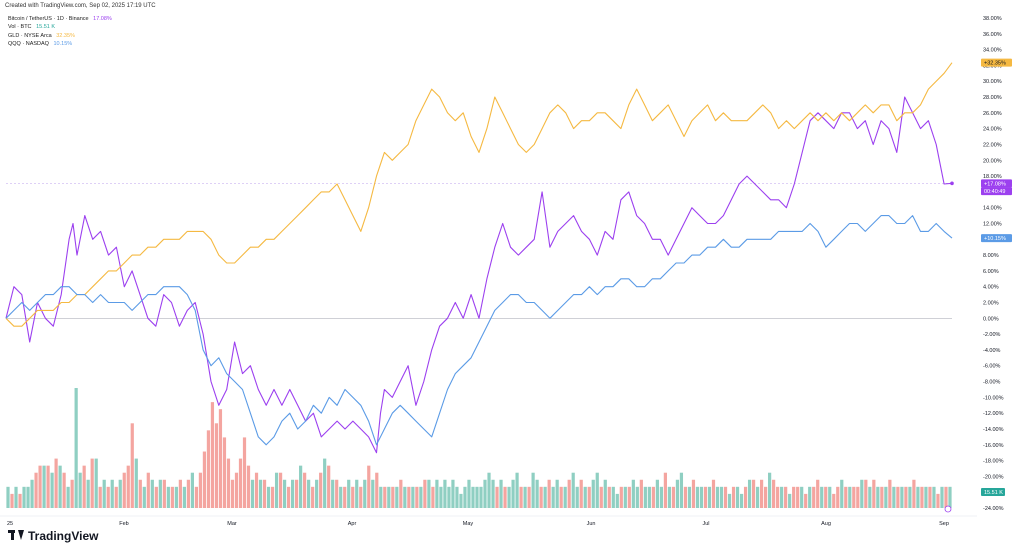 This screenshot has width=1024, height=556. What do you see at coordinates (60, 36) in the screenshot?
I see `legend-row-gld: GLD · NYSE Arca 32.35%` at bounding box center [60, 36].